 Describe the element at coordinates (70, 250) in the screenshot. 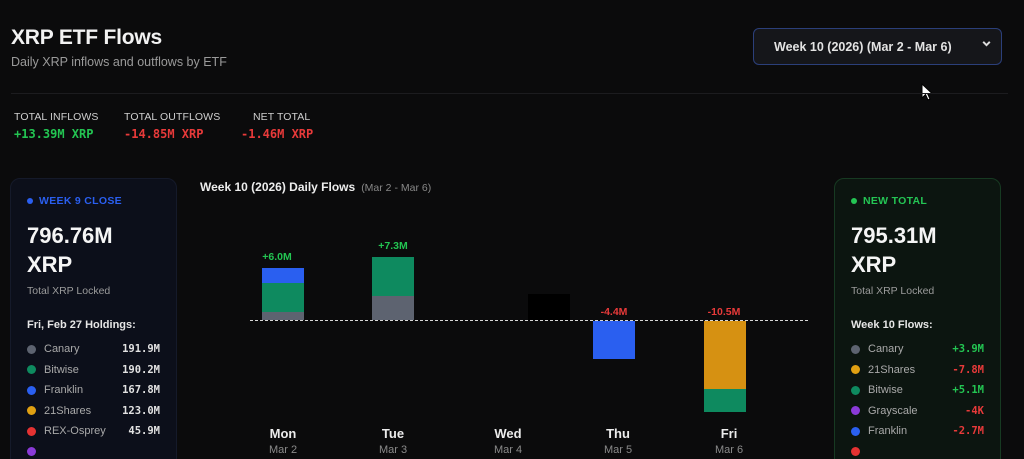

I see `week9-total-amount: 796.76M XRP` at that location.